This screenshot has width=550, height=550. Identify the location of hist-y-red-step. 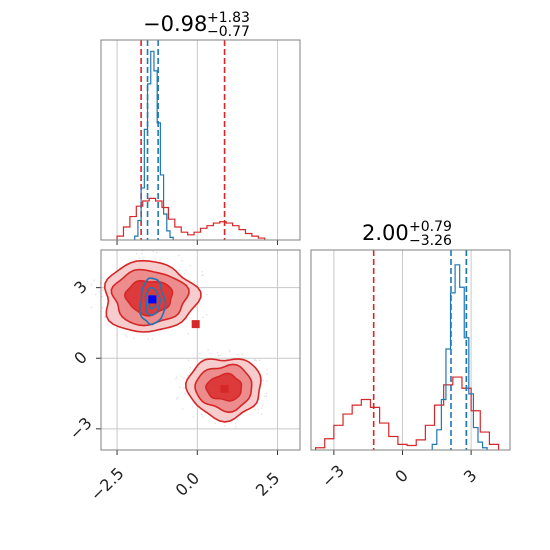
(407, 413).